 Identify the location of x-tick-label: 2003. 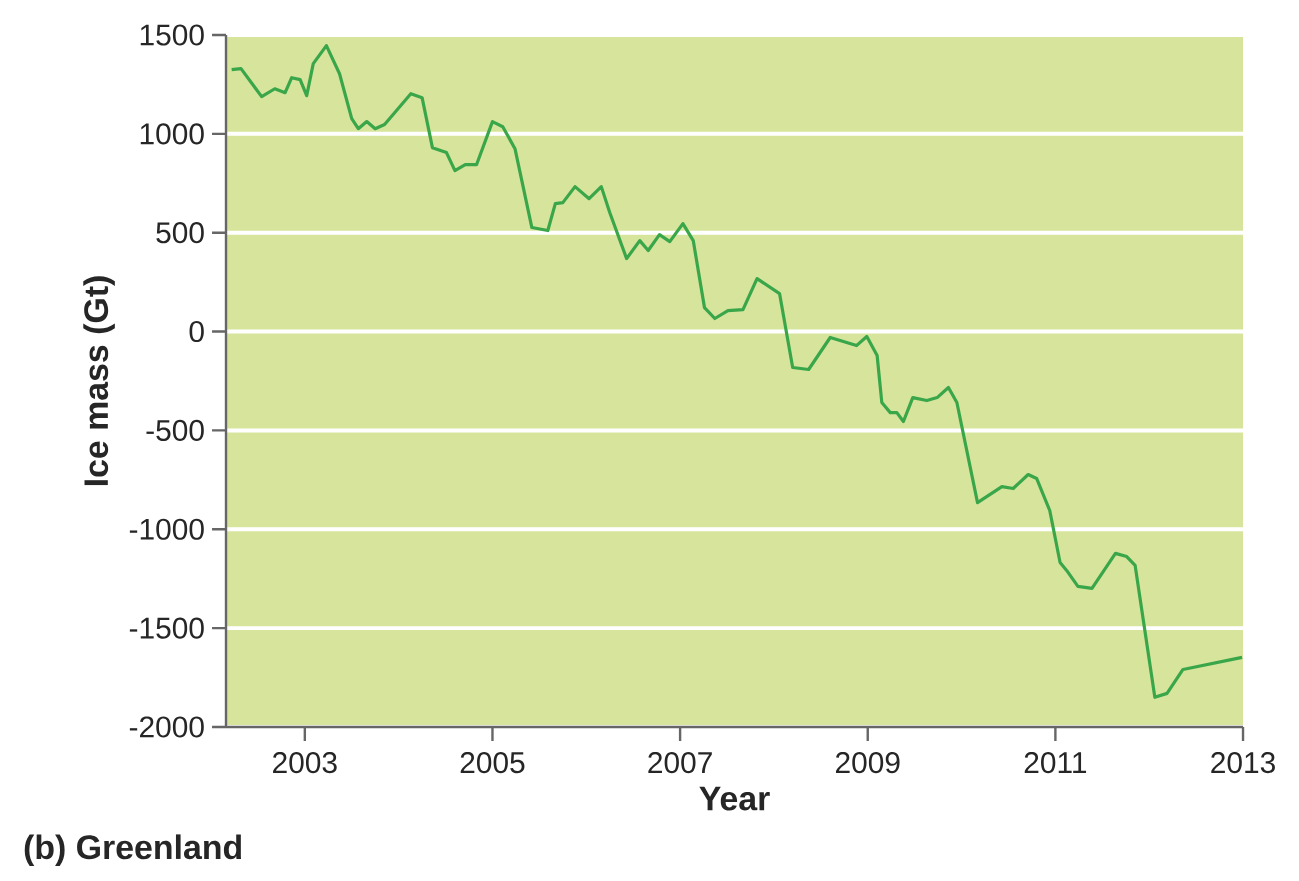
(305, 763).